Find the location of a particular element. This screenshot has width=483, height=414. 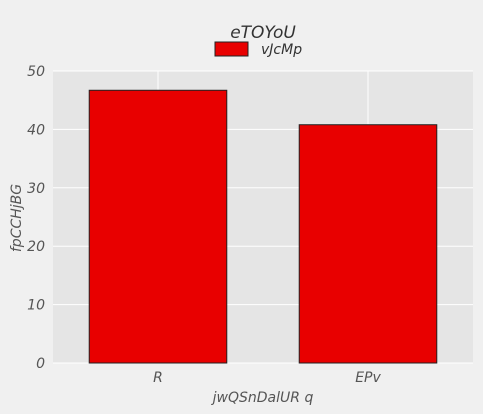

y-tick-label: 40 is located at coordinates (36, 130).